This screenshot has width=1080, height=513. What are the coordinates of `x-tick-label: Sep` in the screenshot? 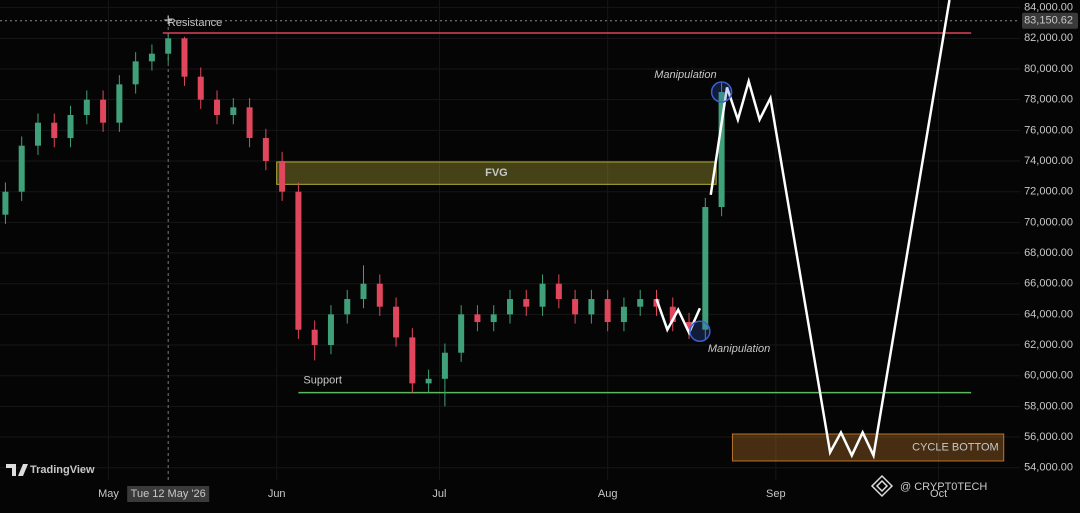 It's located at (776, 494).